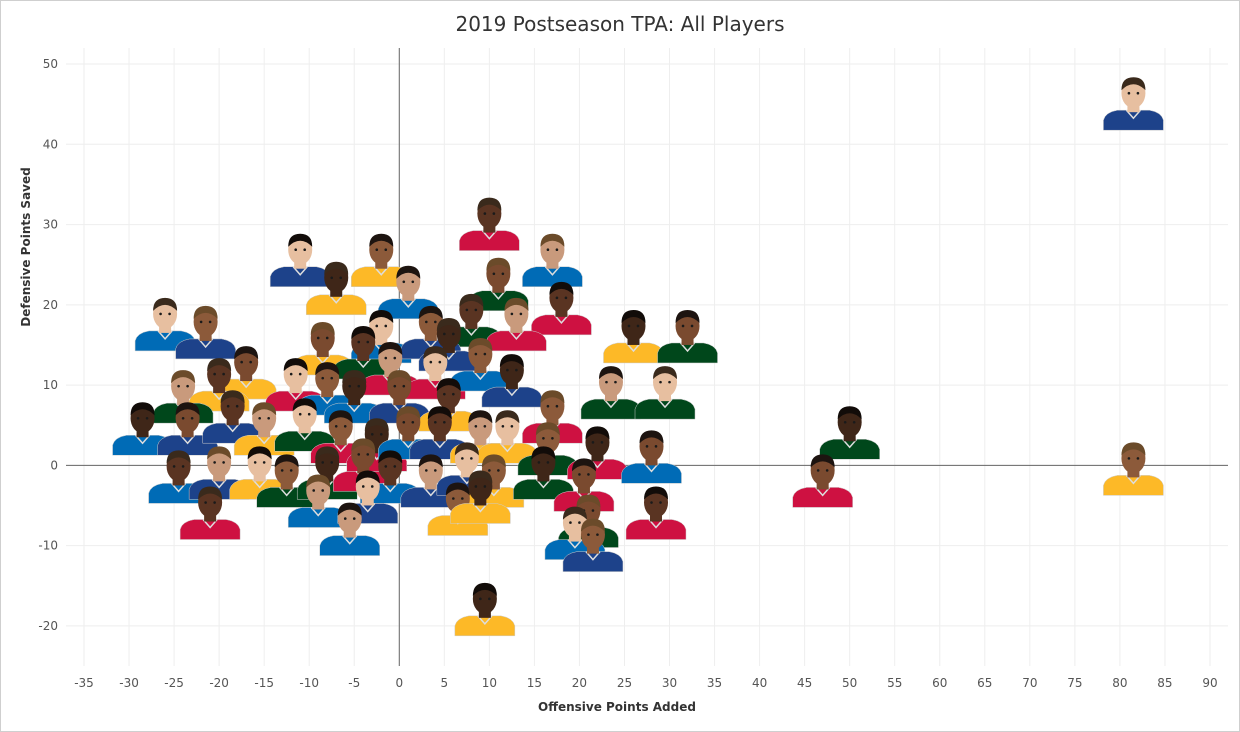  Describe the element at coordinates (1074, 683) in the screenshot. I see `x-tick-label: 75` at that location.